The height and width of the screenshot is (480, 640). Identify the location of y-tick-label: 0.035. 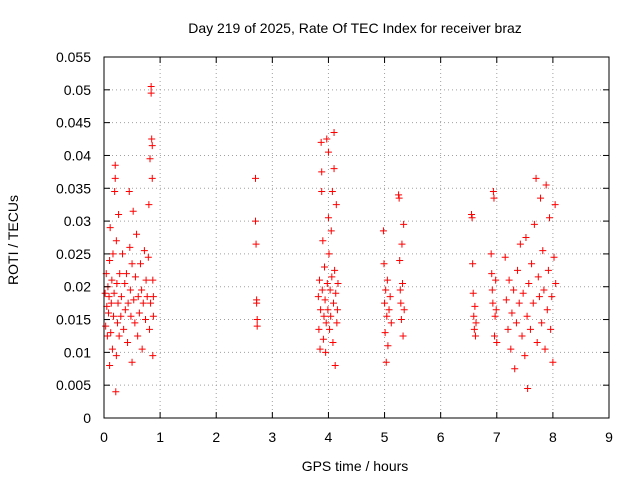
(73, 188).